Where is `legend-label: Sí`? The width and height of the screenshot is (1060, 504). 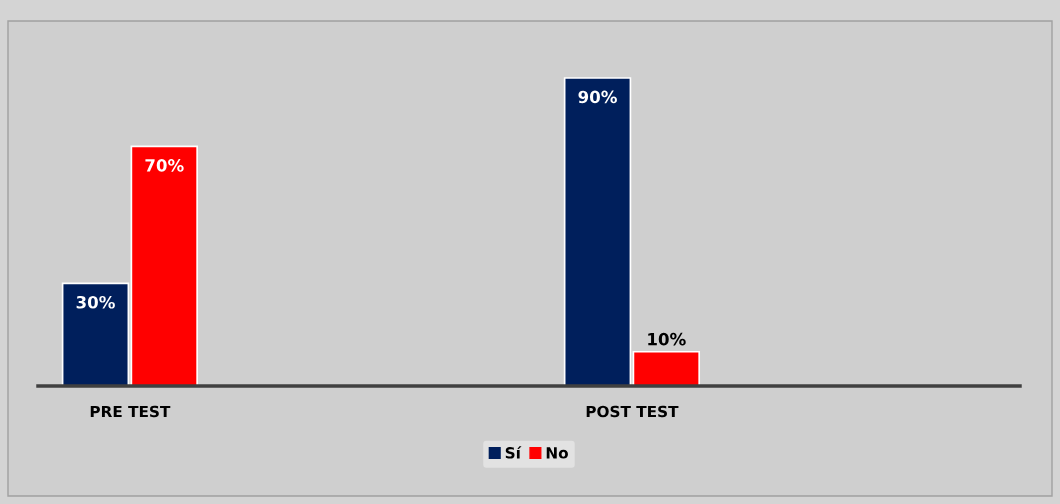
legend-label: Sí is located at coordinates (513, 452).